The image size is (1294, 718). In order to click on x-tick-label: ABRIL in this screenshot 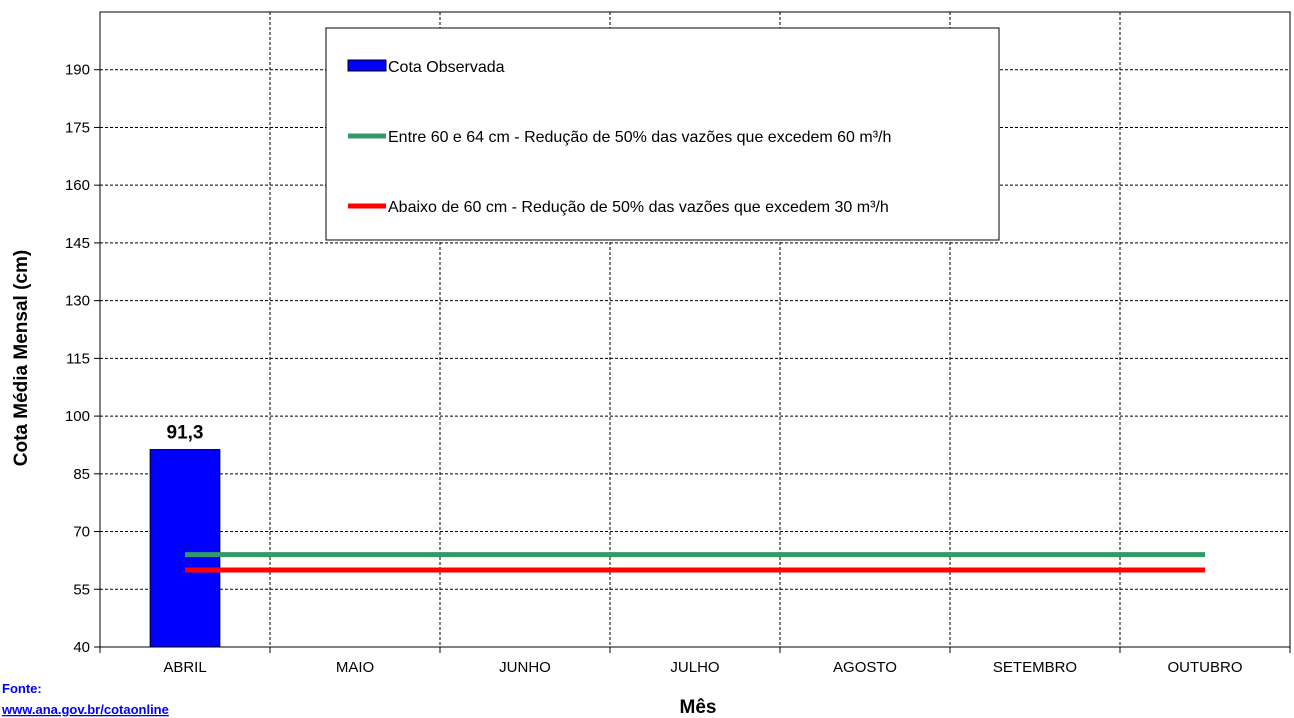, I will do `click(184, 667)`.